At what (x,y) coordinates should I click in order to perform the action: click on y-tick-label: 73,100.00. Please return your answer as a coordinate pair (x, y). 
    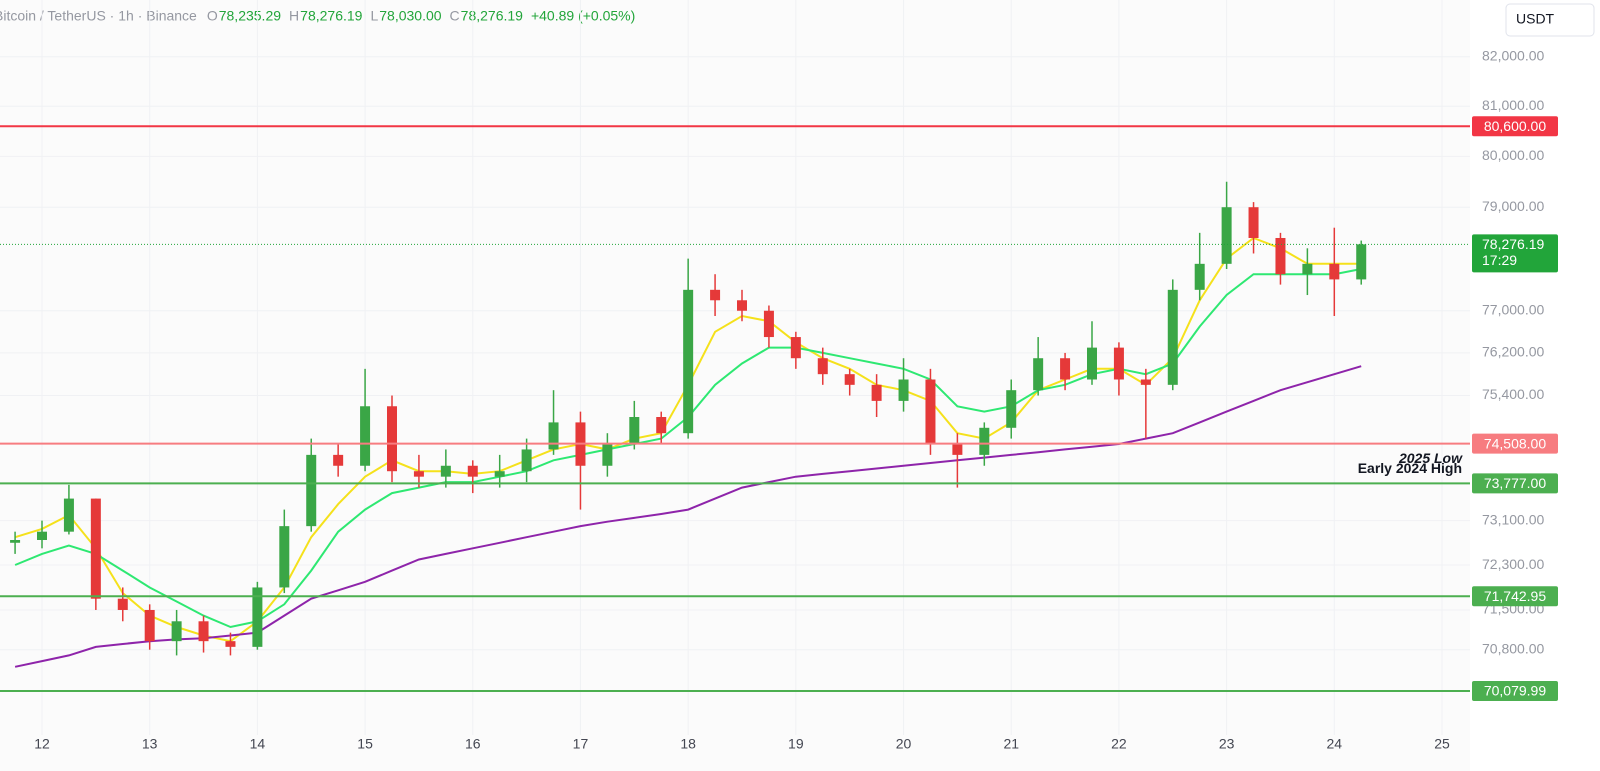
    Looking at the image, I should click on (1513, 519).